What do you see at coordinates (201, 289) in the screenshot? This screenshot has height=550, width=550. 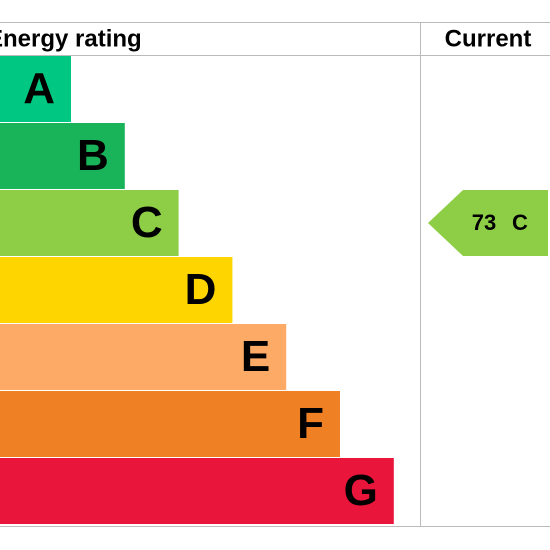 I see `band-letter: D` at bounding box center [201, 289].